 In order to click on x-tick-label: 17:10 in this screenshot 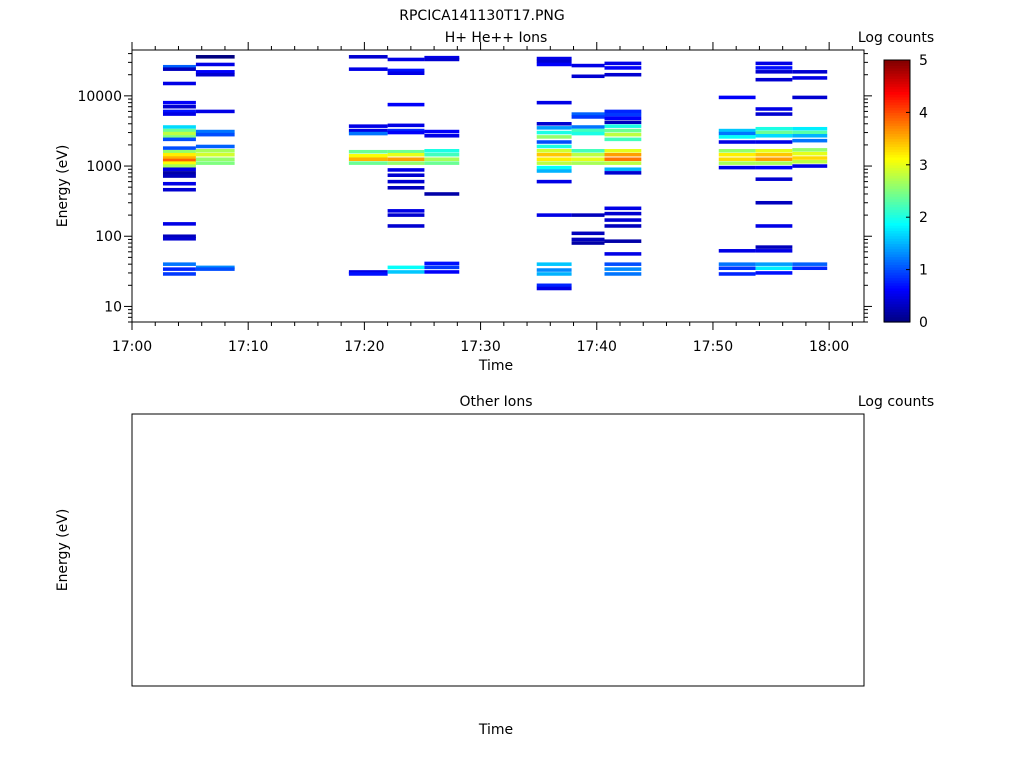, I will do `click(248, 347)`.